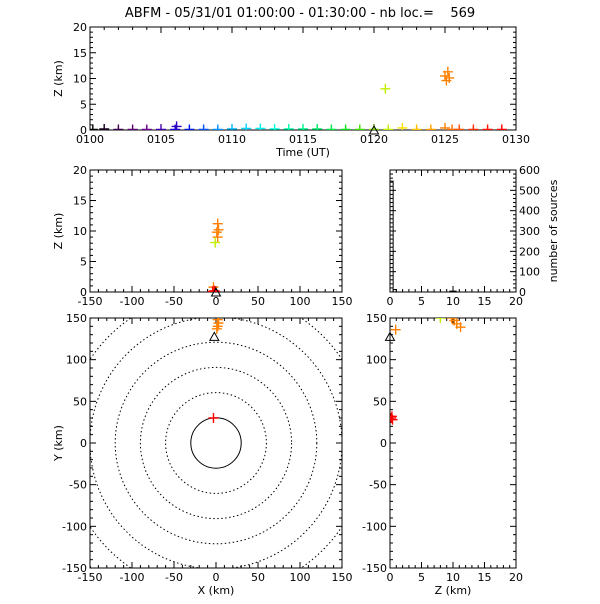 Image resolution: width=600 pixels, height=604 pixels. What do you see at coordinates (300, 301) in the screenshot?
I see `x_height-x-tick-label: 100` at bounding box center [300, 301].